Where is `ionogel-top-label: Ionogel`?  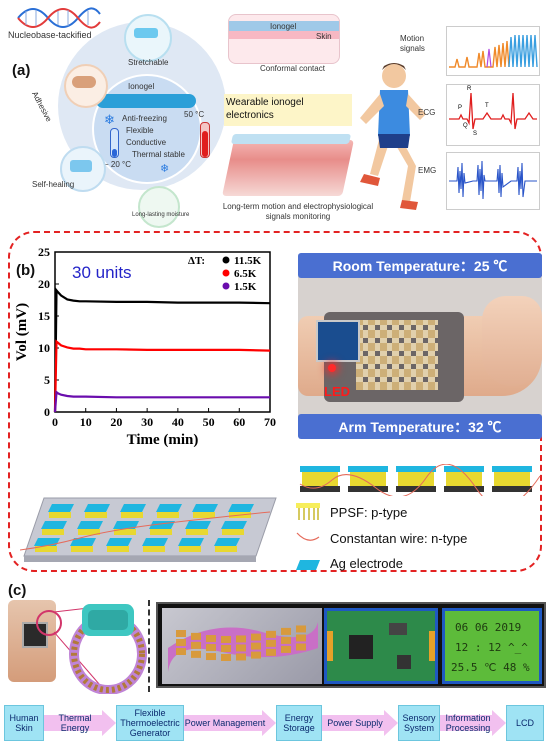
ionogel-top-label: Ionogel is located at coordinates (283, 26).